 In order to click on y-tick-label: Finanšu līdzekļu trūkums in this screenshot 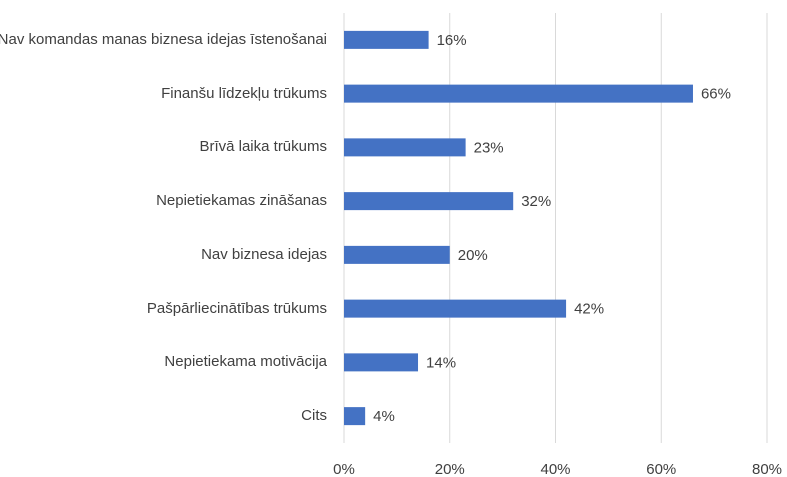, I will do `click(244, 93)`.